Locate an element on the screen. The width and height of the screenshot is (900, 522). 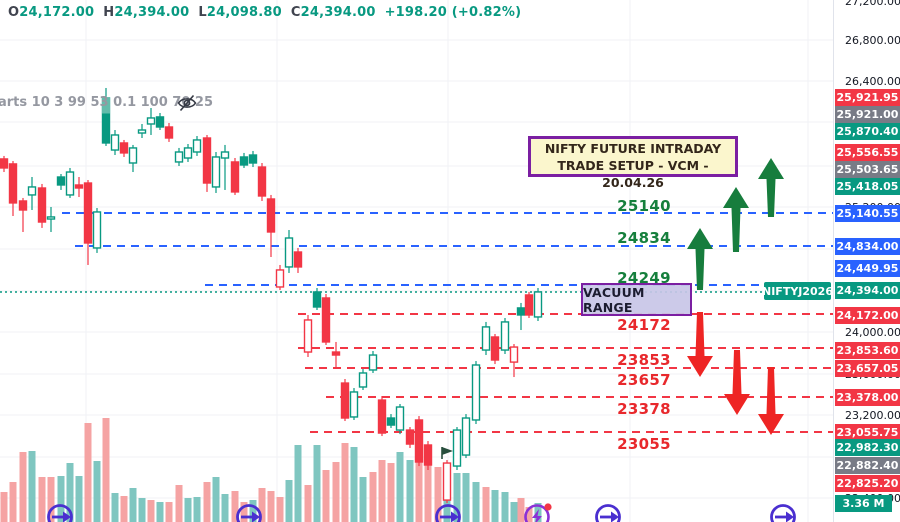
close-value: 24,394.00 is located at coordinates (338, 12).